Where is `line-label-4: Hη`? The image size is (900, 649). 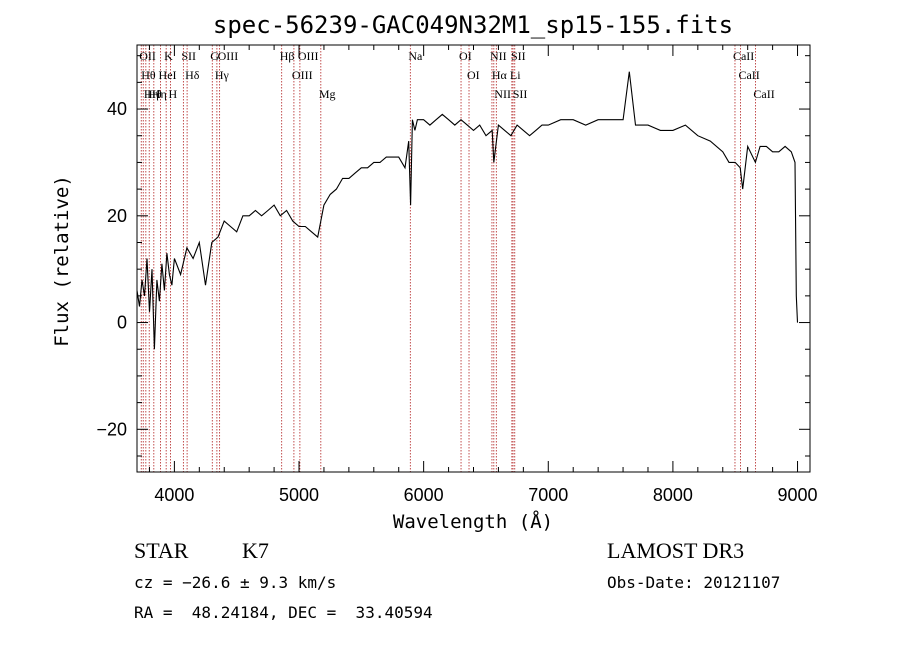
line-label-4: Hη is located at coordinates (159, 94).